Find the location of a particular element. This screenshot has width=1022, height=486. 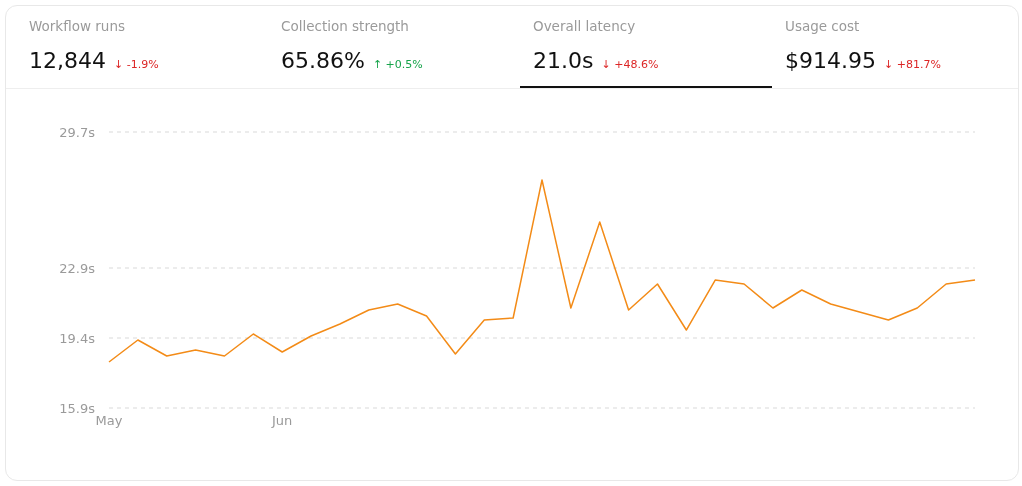

text: Usage cost is located at coordinates (822, 26).